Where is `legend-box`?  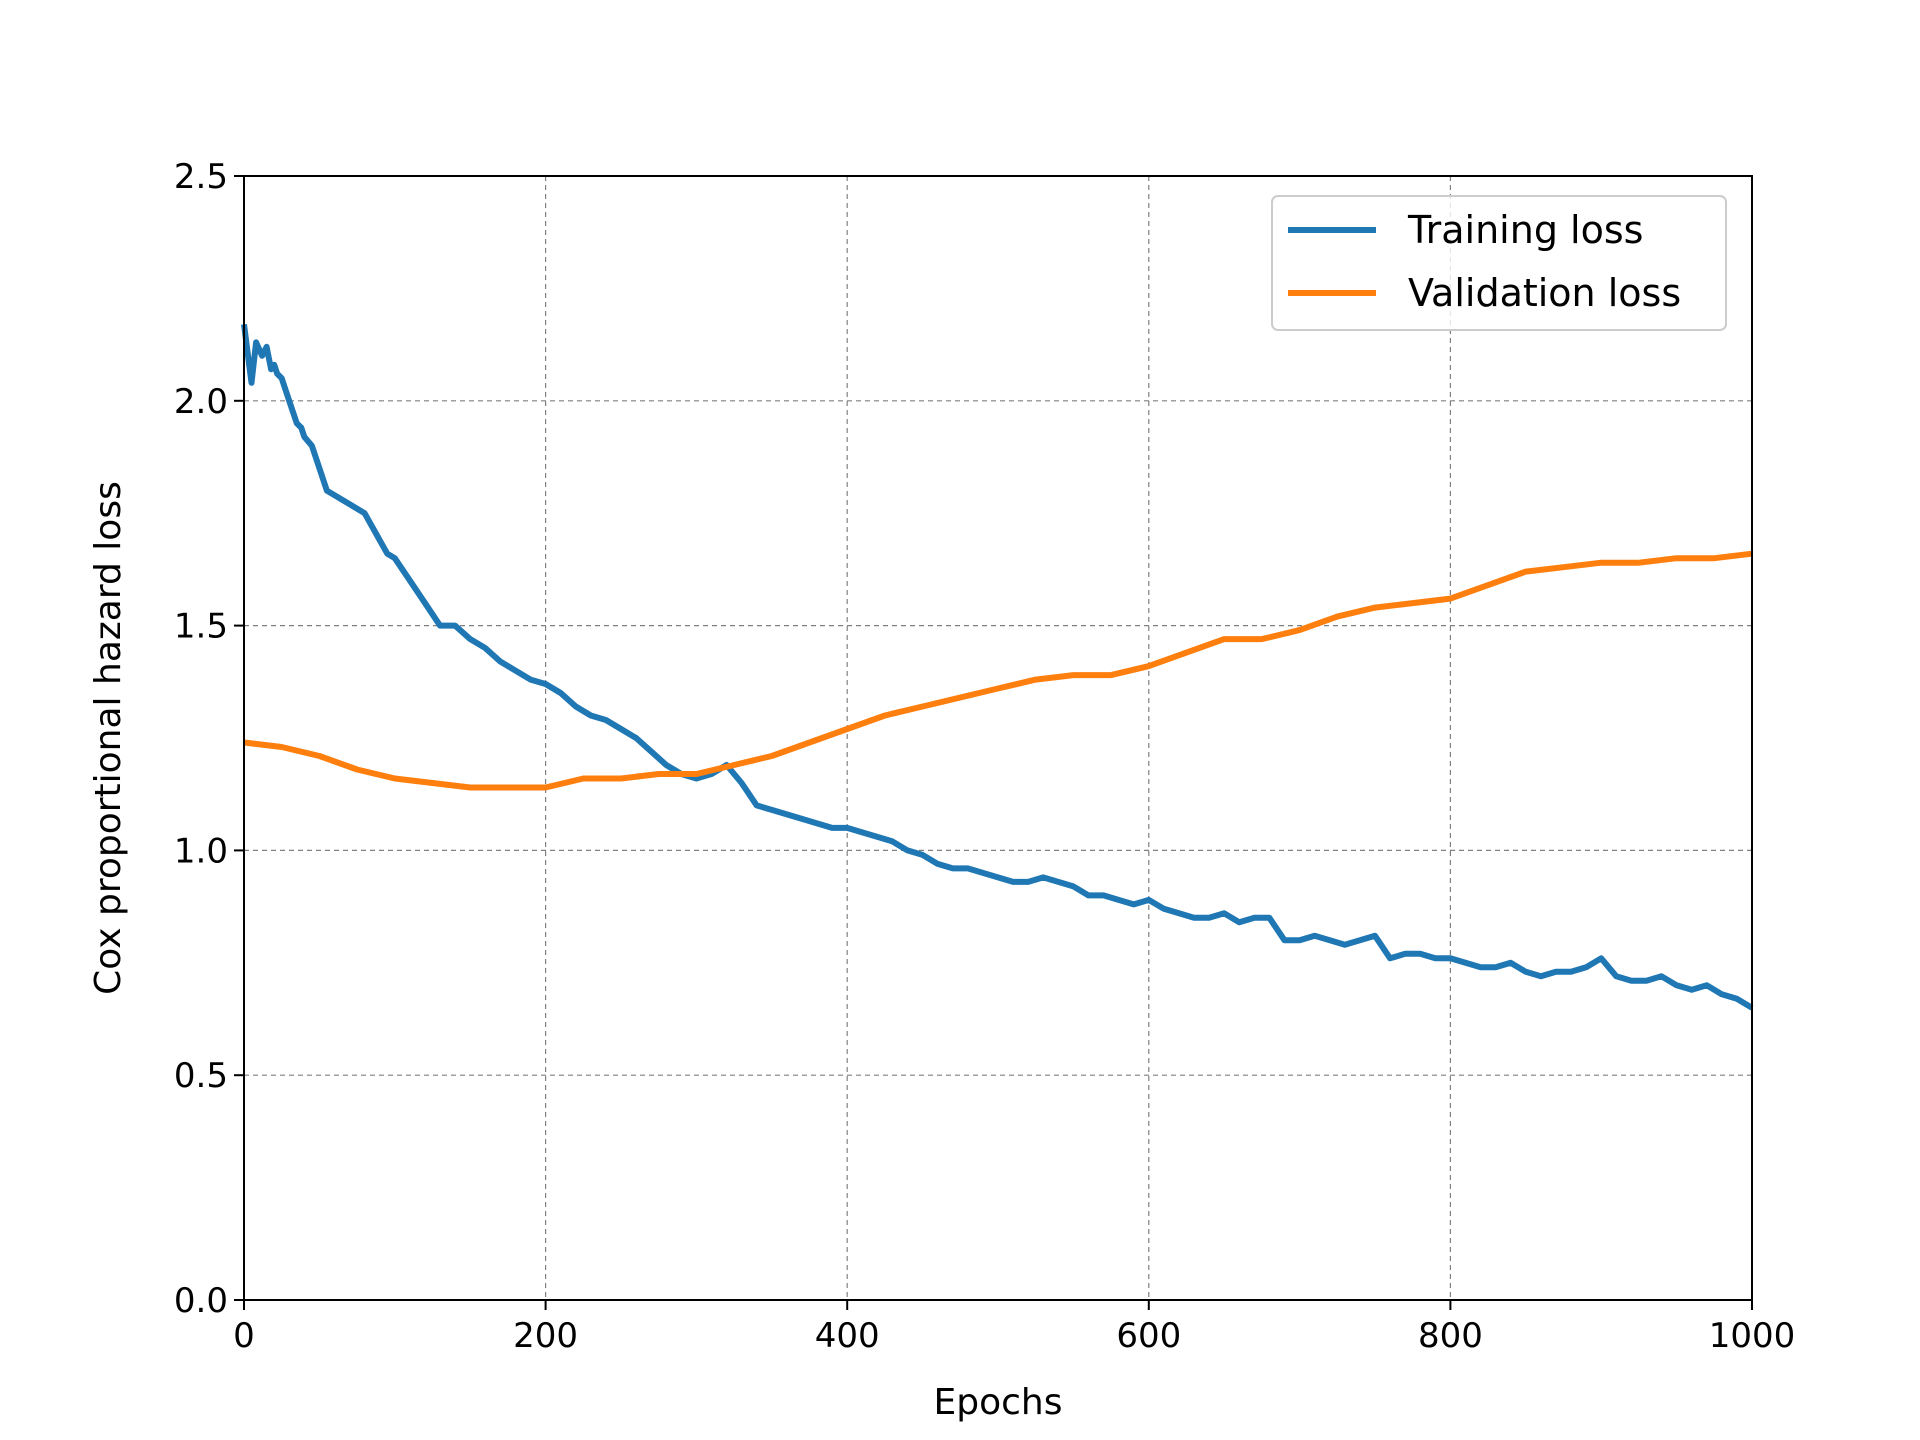 legend-box is located at coordinates (1499, 263).